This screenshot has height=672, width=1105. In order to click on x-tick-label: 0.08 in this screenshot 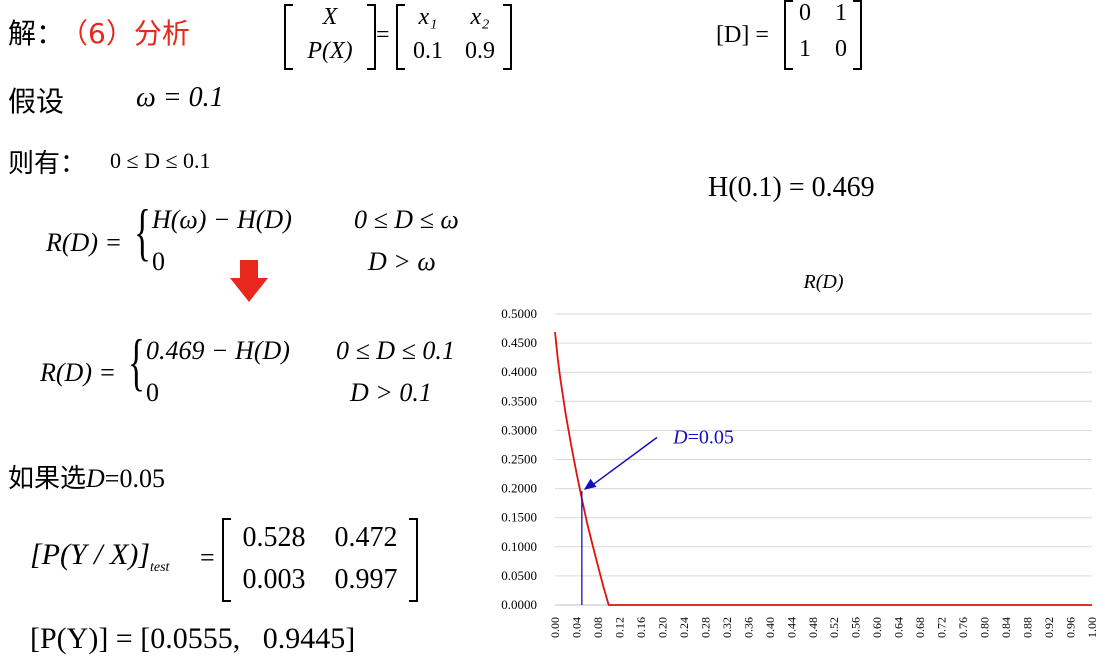, I will do `click(598, 627)`.